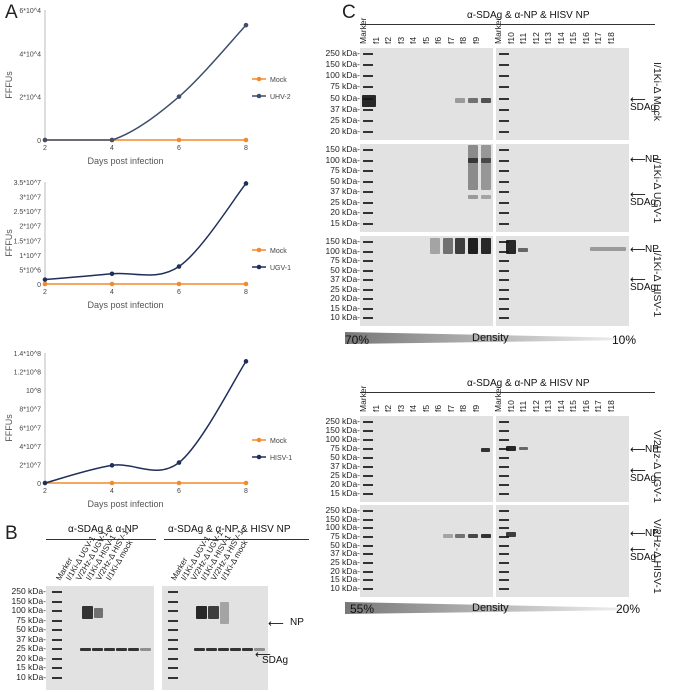 The width and height of the screenshot is (677, 692). Describe the element at coordinates (229, 529) in the screenshot. I see `panel-b-header-right: α-SDAg & α-NP & HISV NP` at that location.